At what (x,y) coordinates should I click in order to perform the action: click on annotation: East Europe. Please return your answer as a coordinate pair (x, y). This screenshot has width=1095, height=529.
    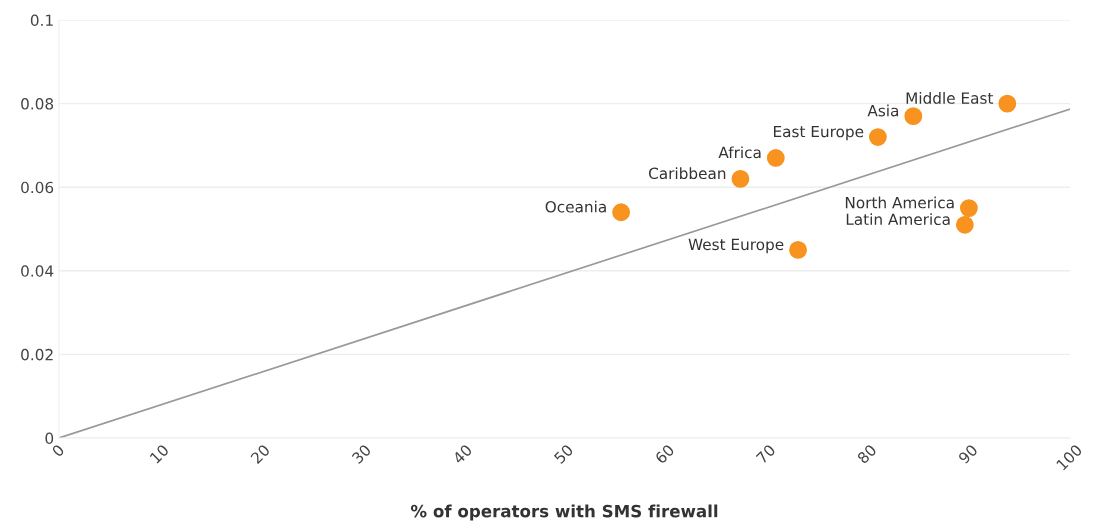
    Looking at the image, I should click on (818, 133).